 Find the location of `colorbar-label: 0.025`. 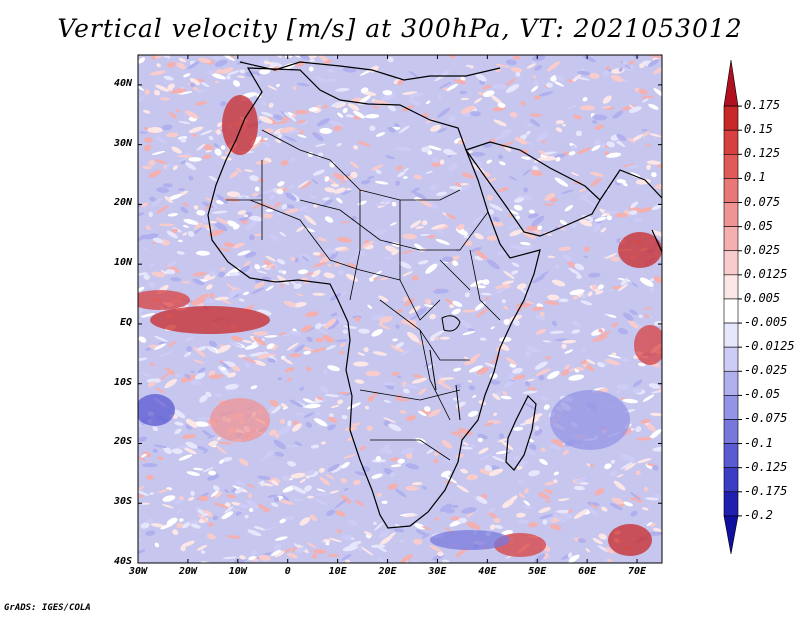

colorbar-label: 0.025 is located at coordinates (762, 249).